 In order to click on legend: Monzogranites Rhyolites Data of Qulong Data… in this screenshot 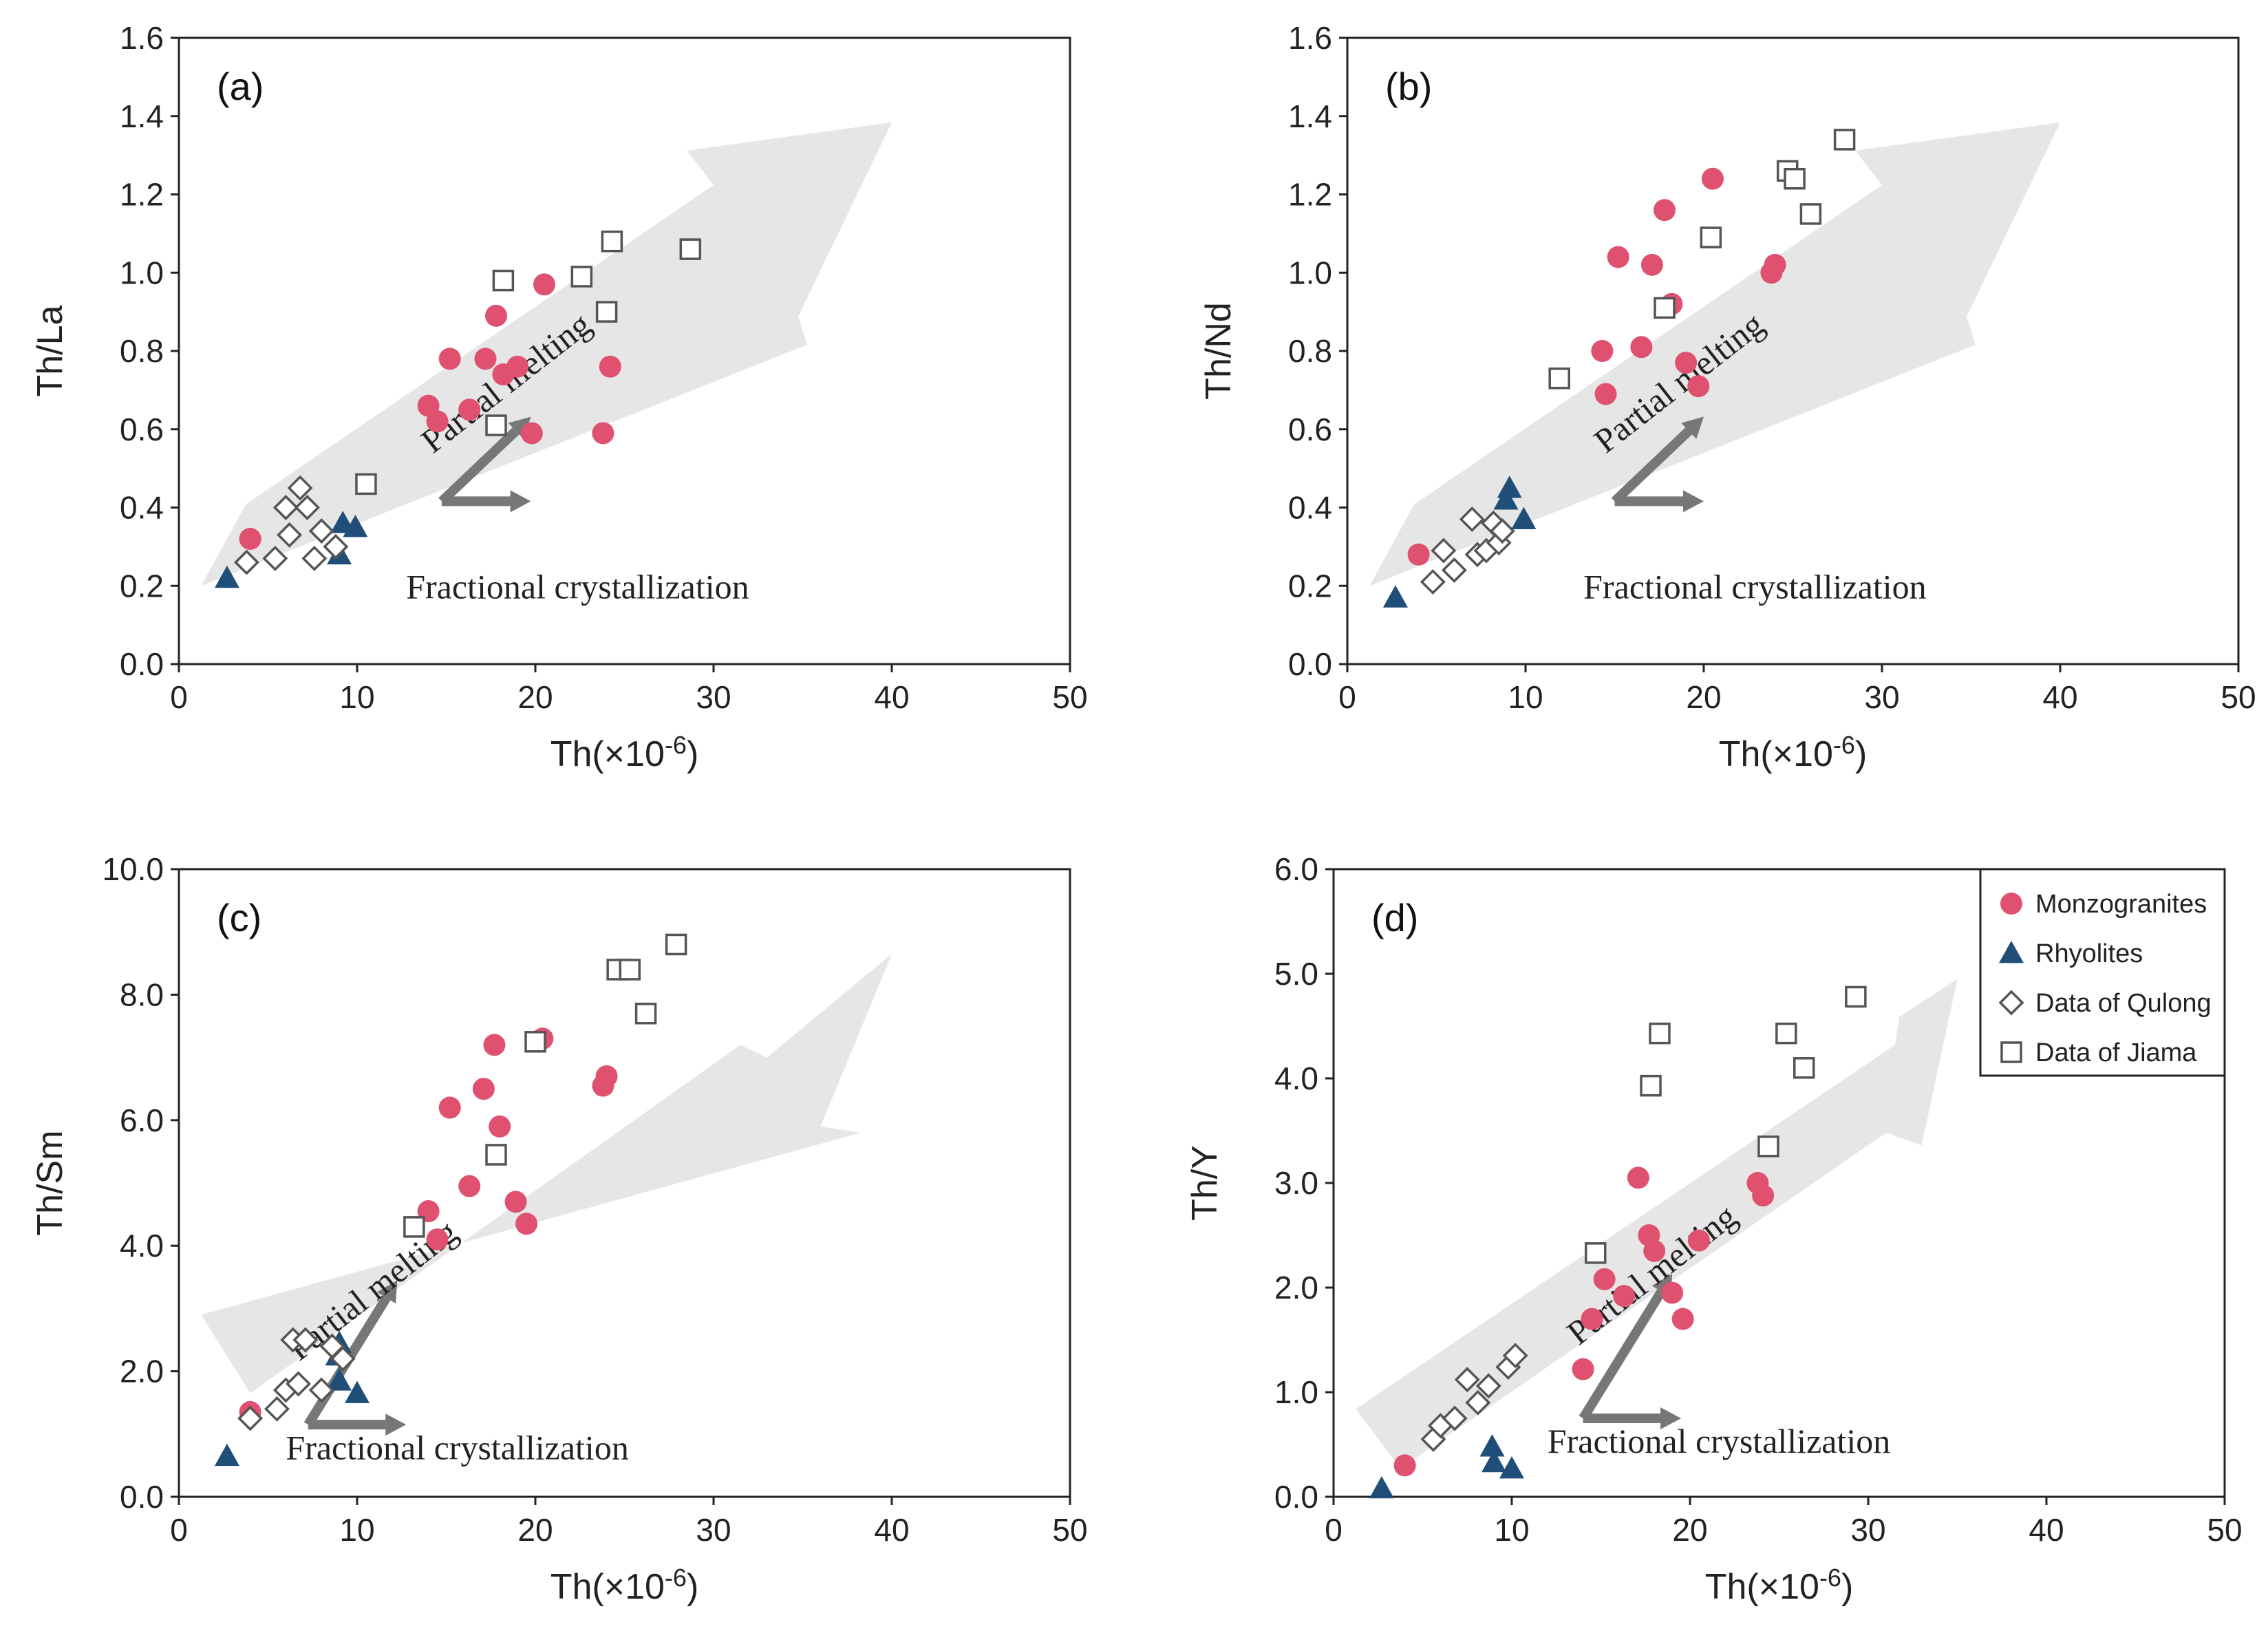, I will do `click(2102, 972)`.